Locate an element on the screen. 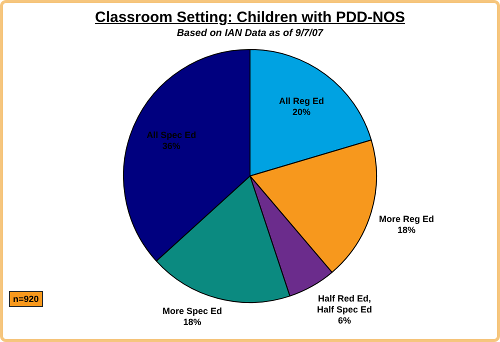 The width and height of the screenshot is (500, 342). slice-label: More Spec Ed is located at coordinates (192, 311).